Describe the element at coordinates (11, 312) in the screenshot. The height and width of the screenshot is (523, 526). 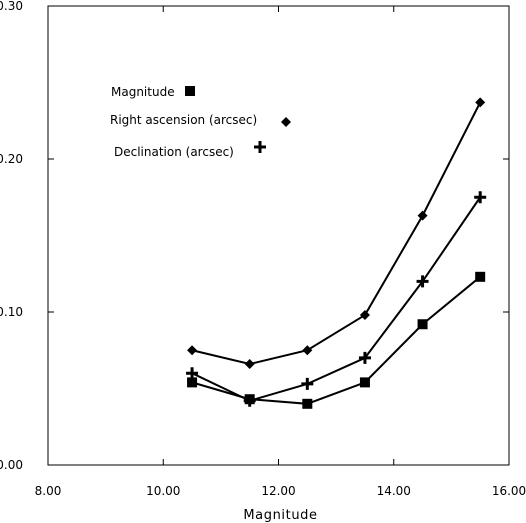
I see `y-tick-label: 0.10` at that location.